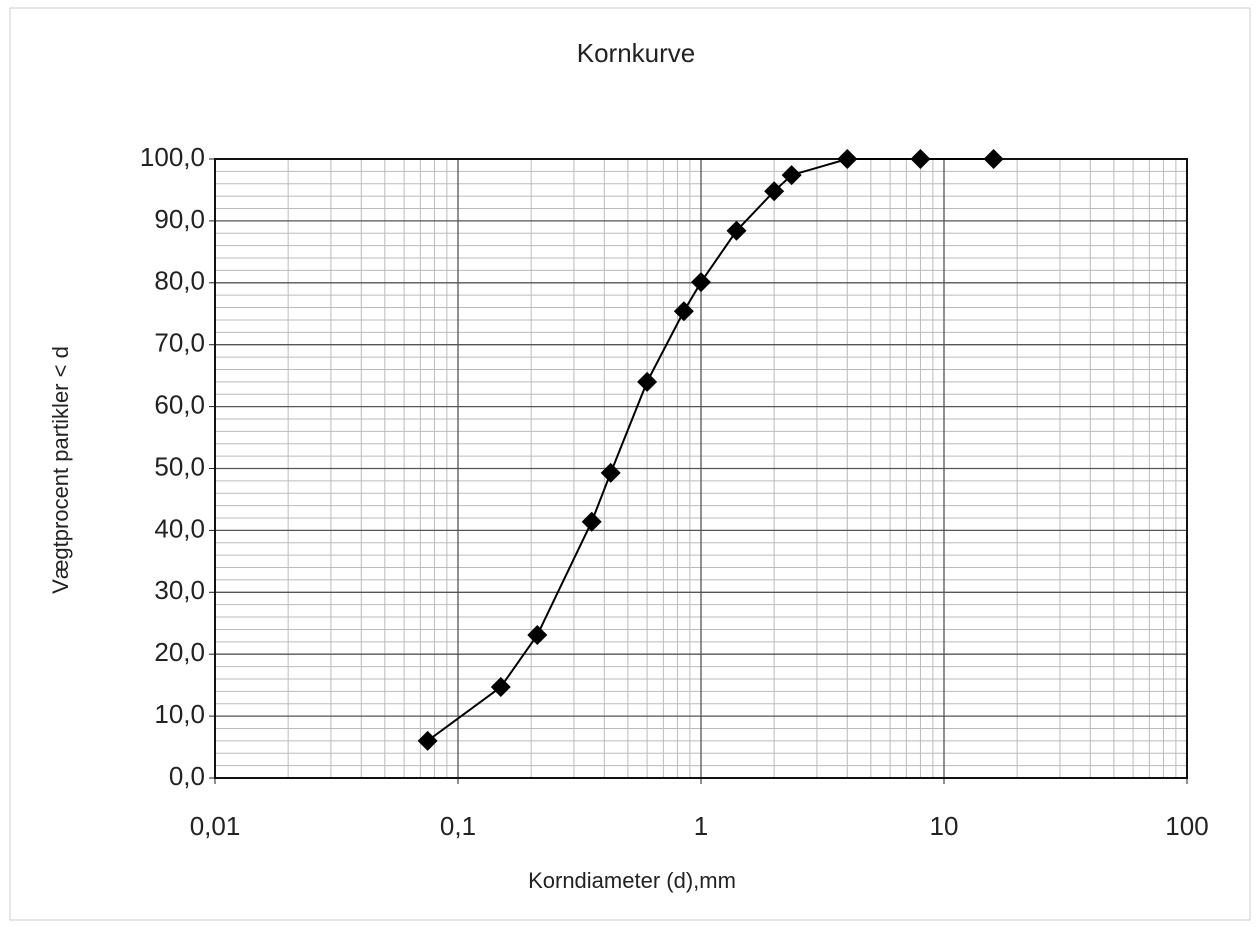  Describe the element at coordinates (701, 826) in the screenshot. I see `x-tick-label: 1` at that location.